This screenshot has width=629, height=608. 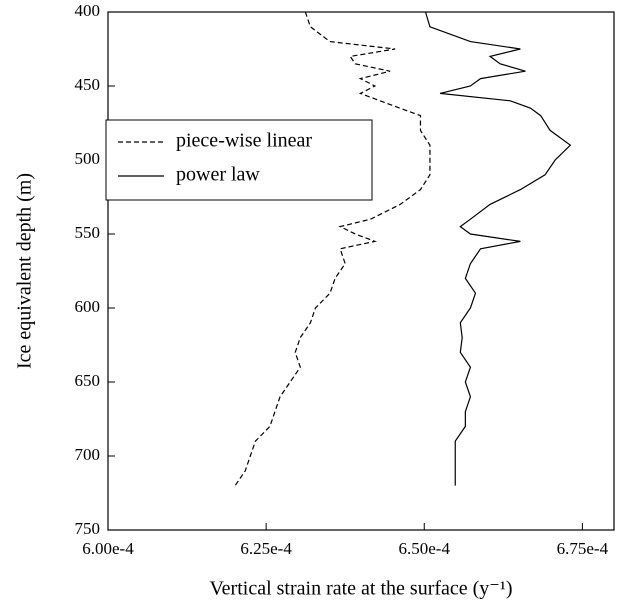 I want to click on x-tick-label: 6.75e-4, so click(x=583, y=548).